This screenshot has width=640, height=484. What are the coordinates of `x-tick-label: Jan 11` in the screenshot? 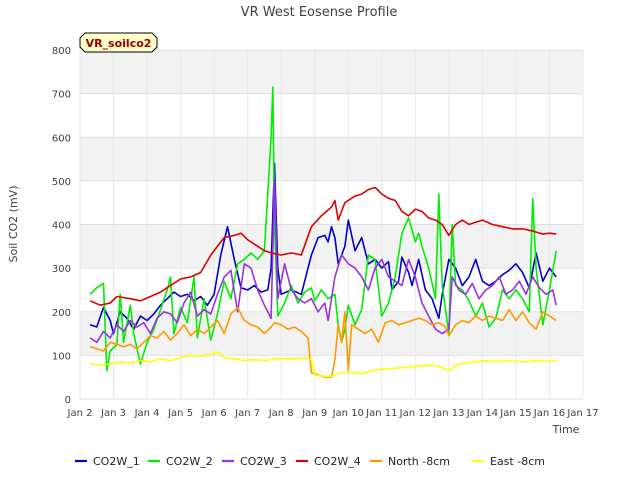 It's located at (381, 413).